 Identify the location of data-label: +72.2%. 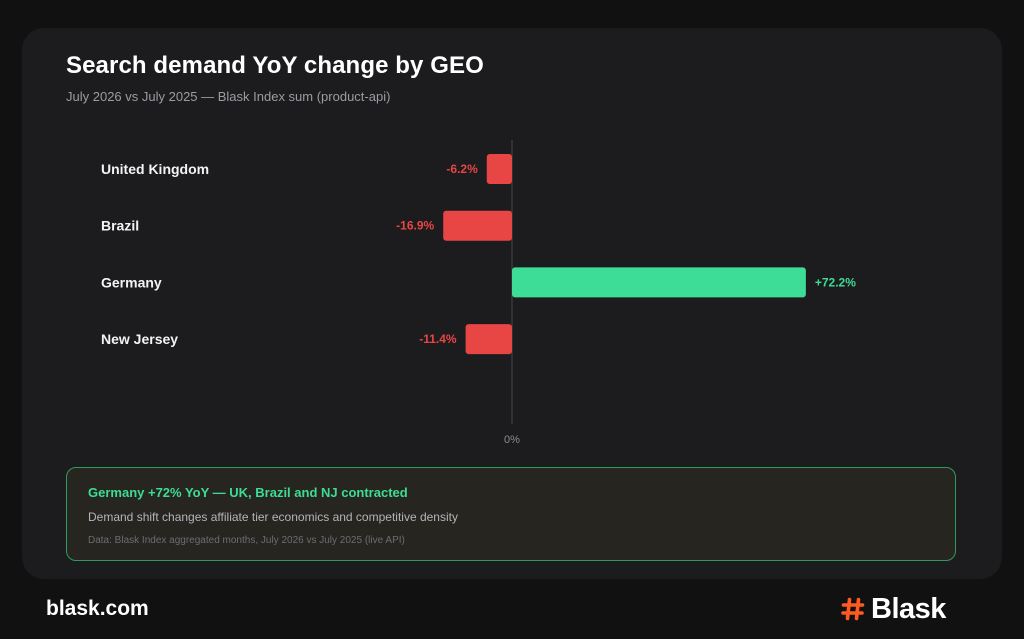
(835, 282).